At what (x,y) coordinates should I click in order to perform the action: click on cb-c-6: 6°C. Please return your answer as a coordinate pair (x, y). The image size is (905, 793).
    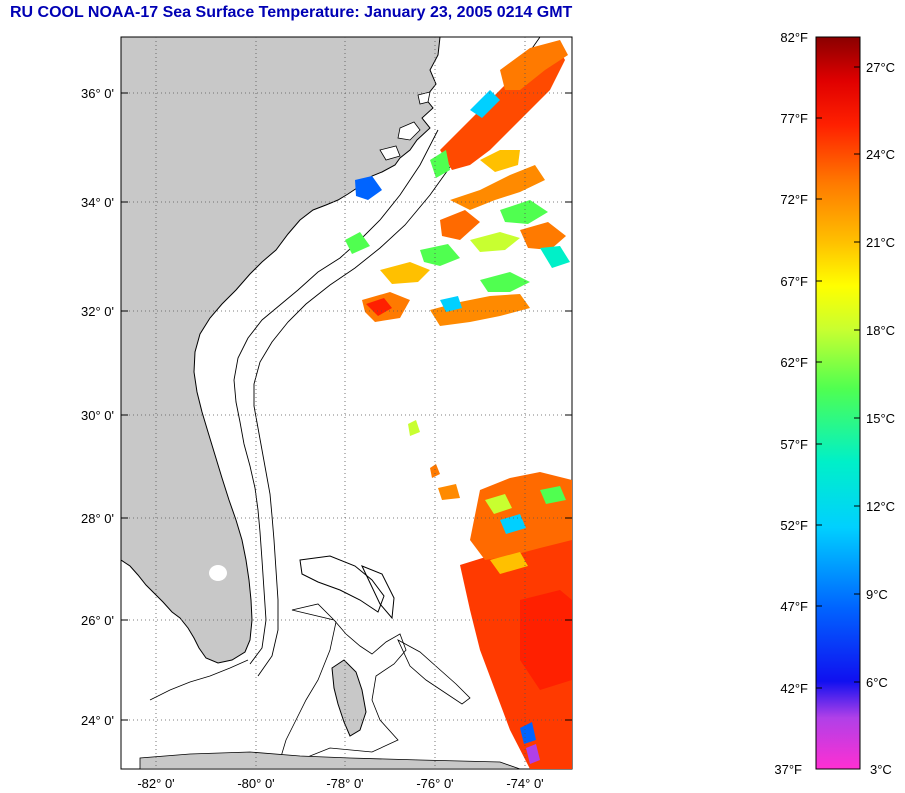
    Looking at the image, I should click on (877, 682).